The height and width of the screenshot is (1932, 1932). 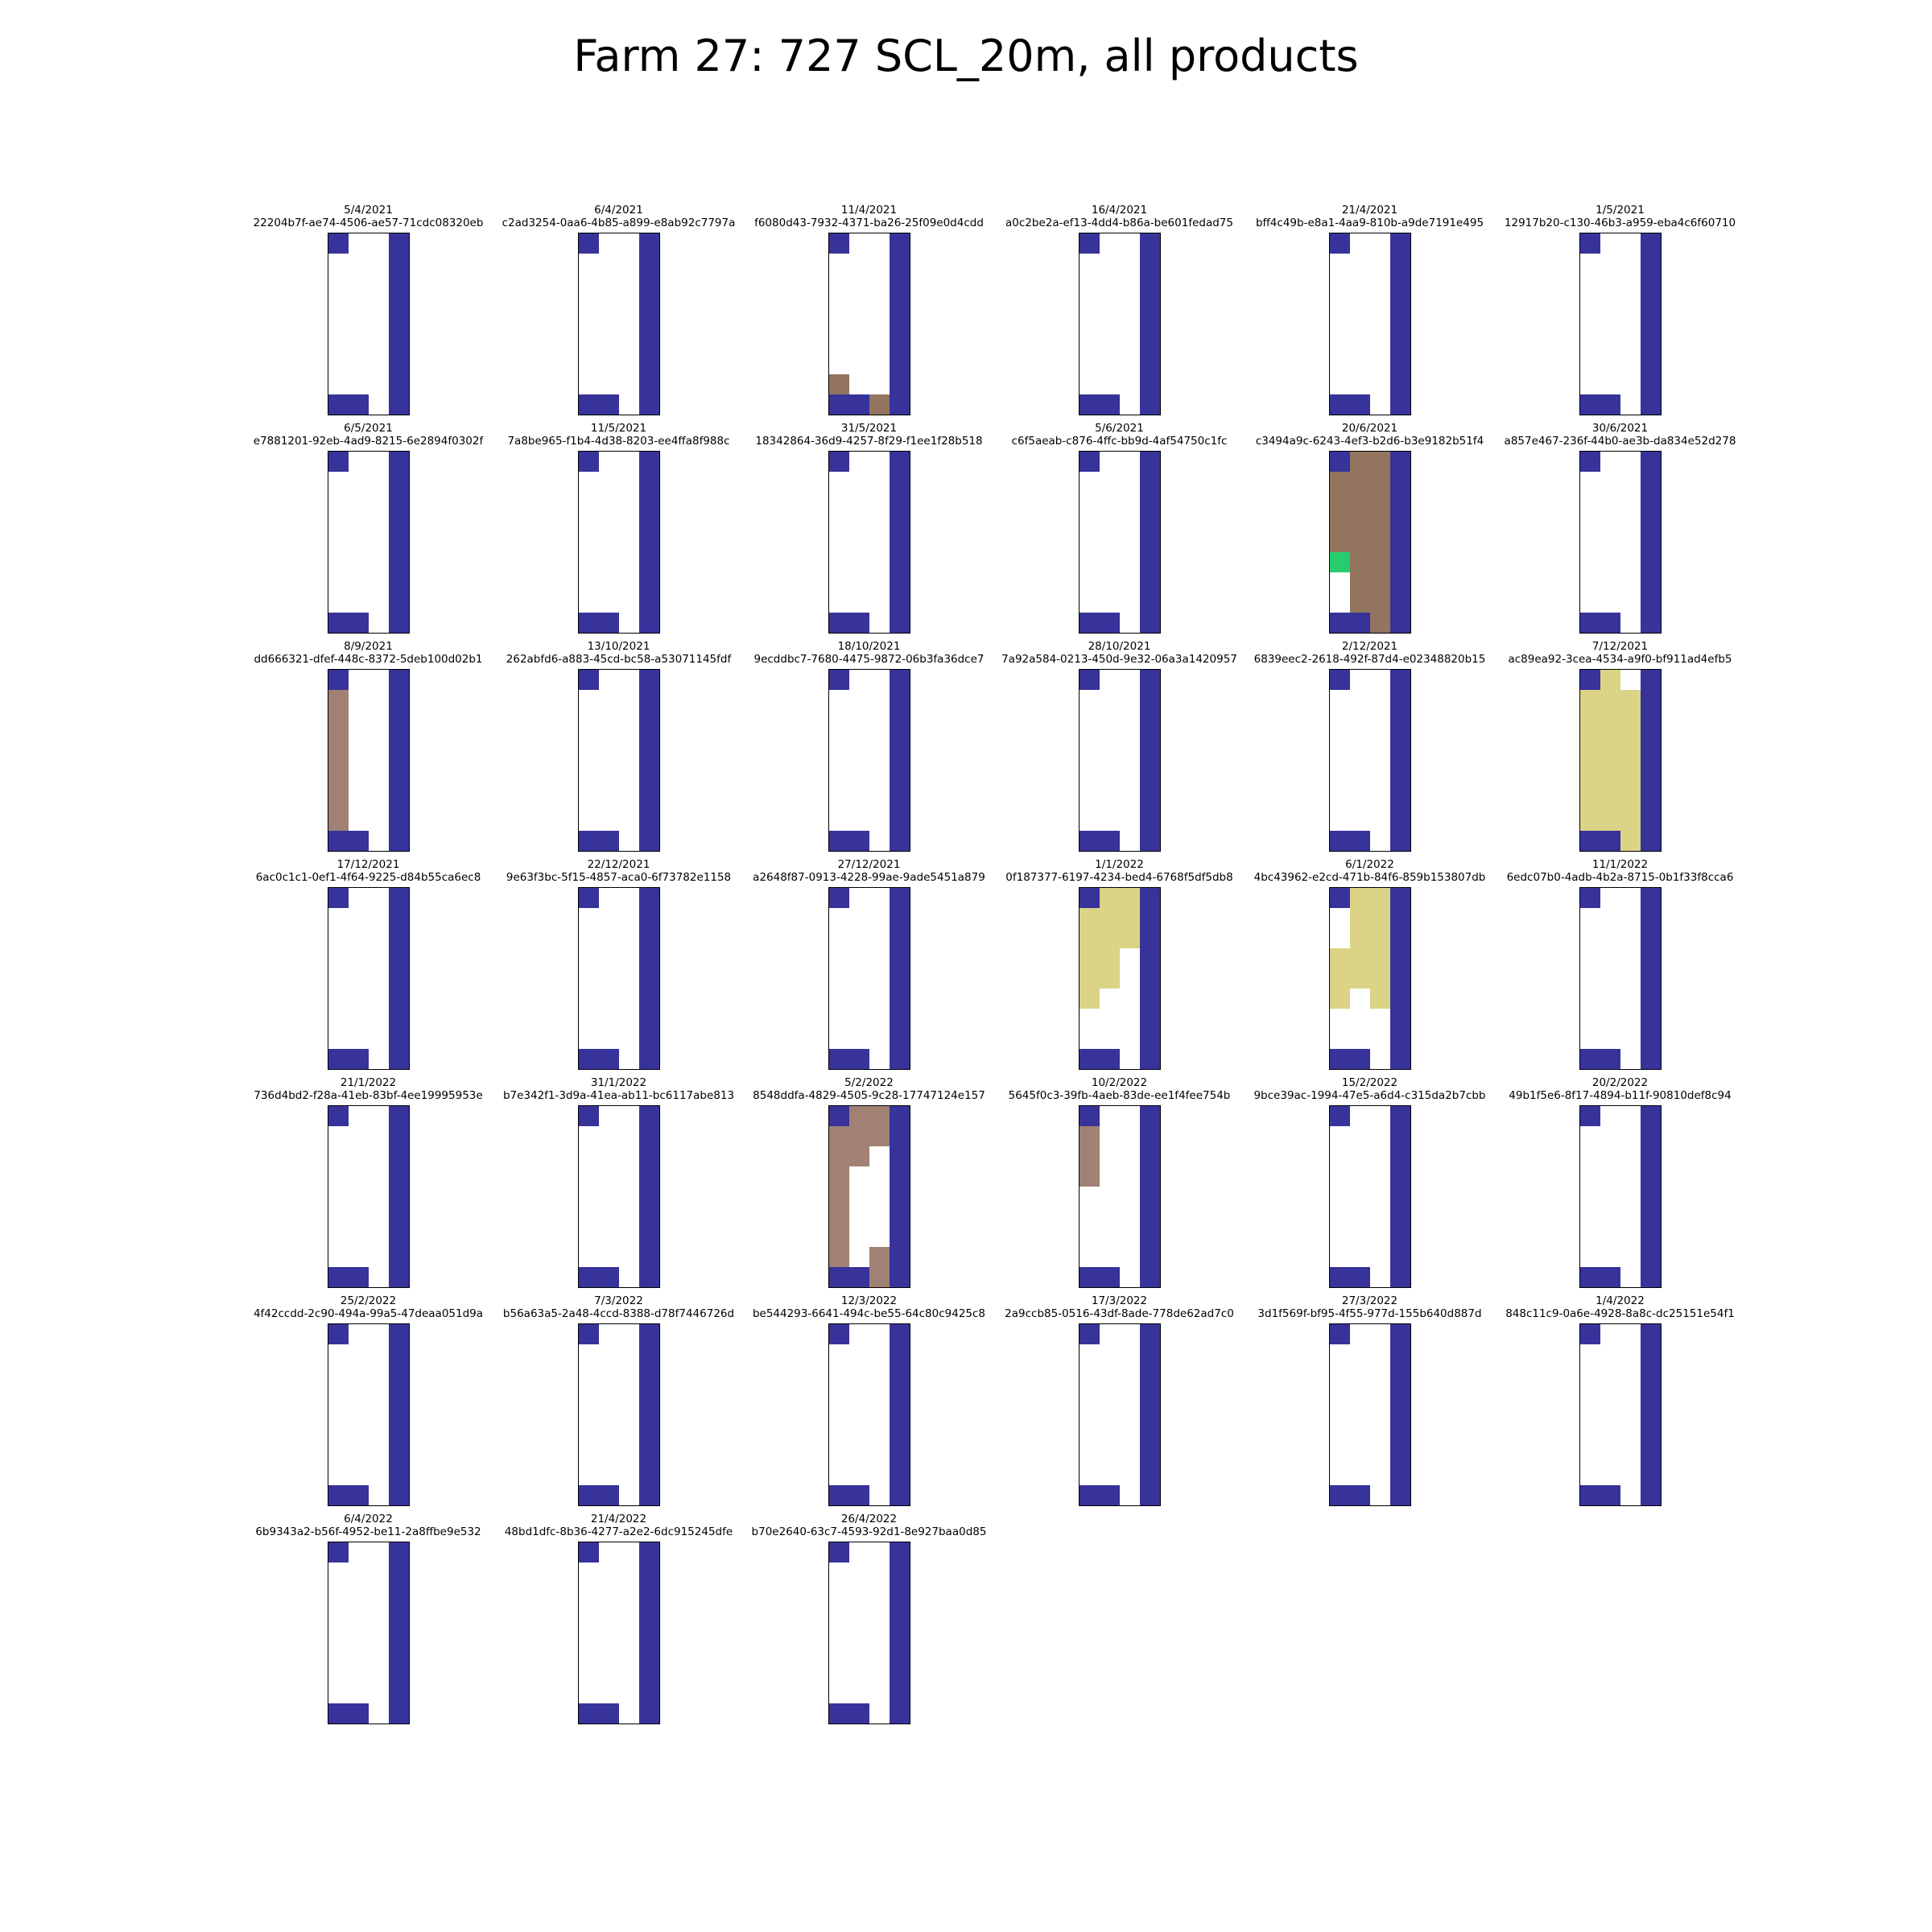 What do you see at coordinates (869, 659) in the screenshot?
I see `panel-product-id: 9ecddbc7-7680-4475-9872-06b3fa36dce7` at bounding box center [869, 659].